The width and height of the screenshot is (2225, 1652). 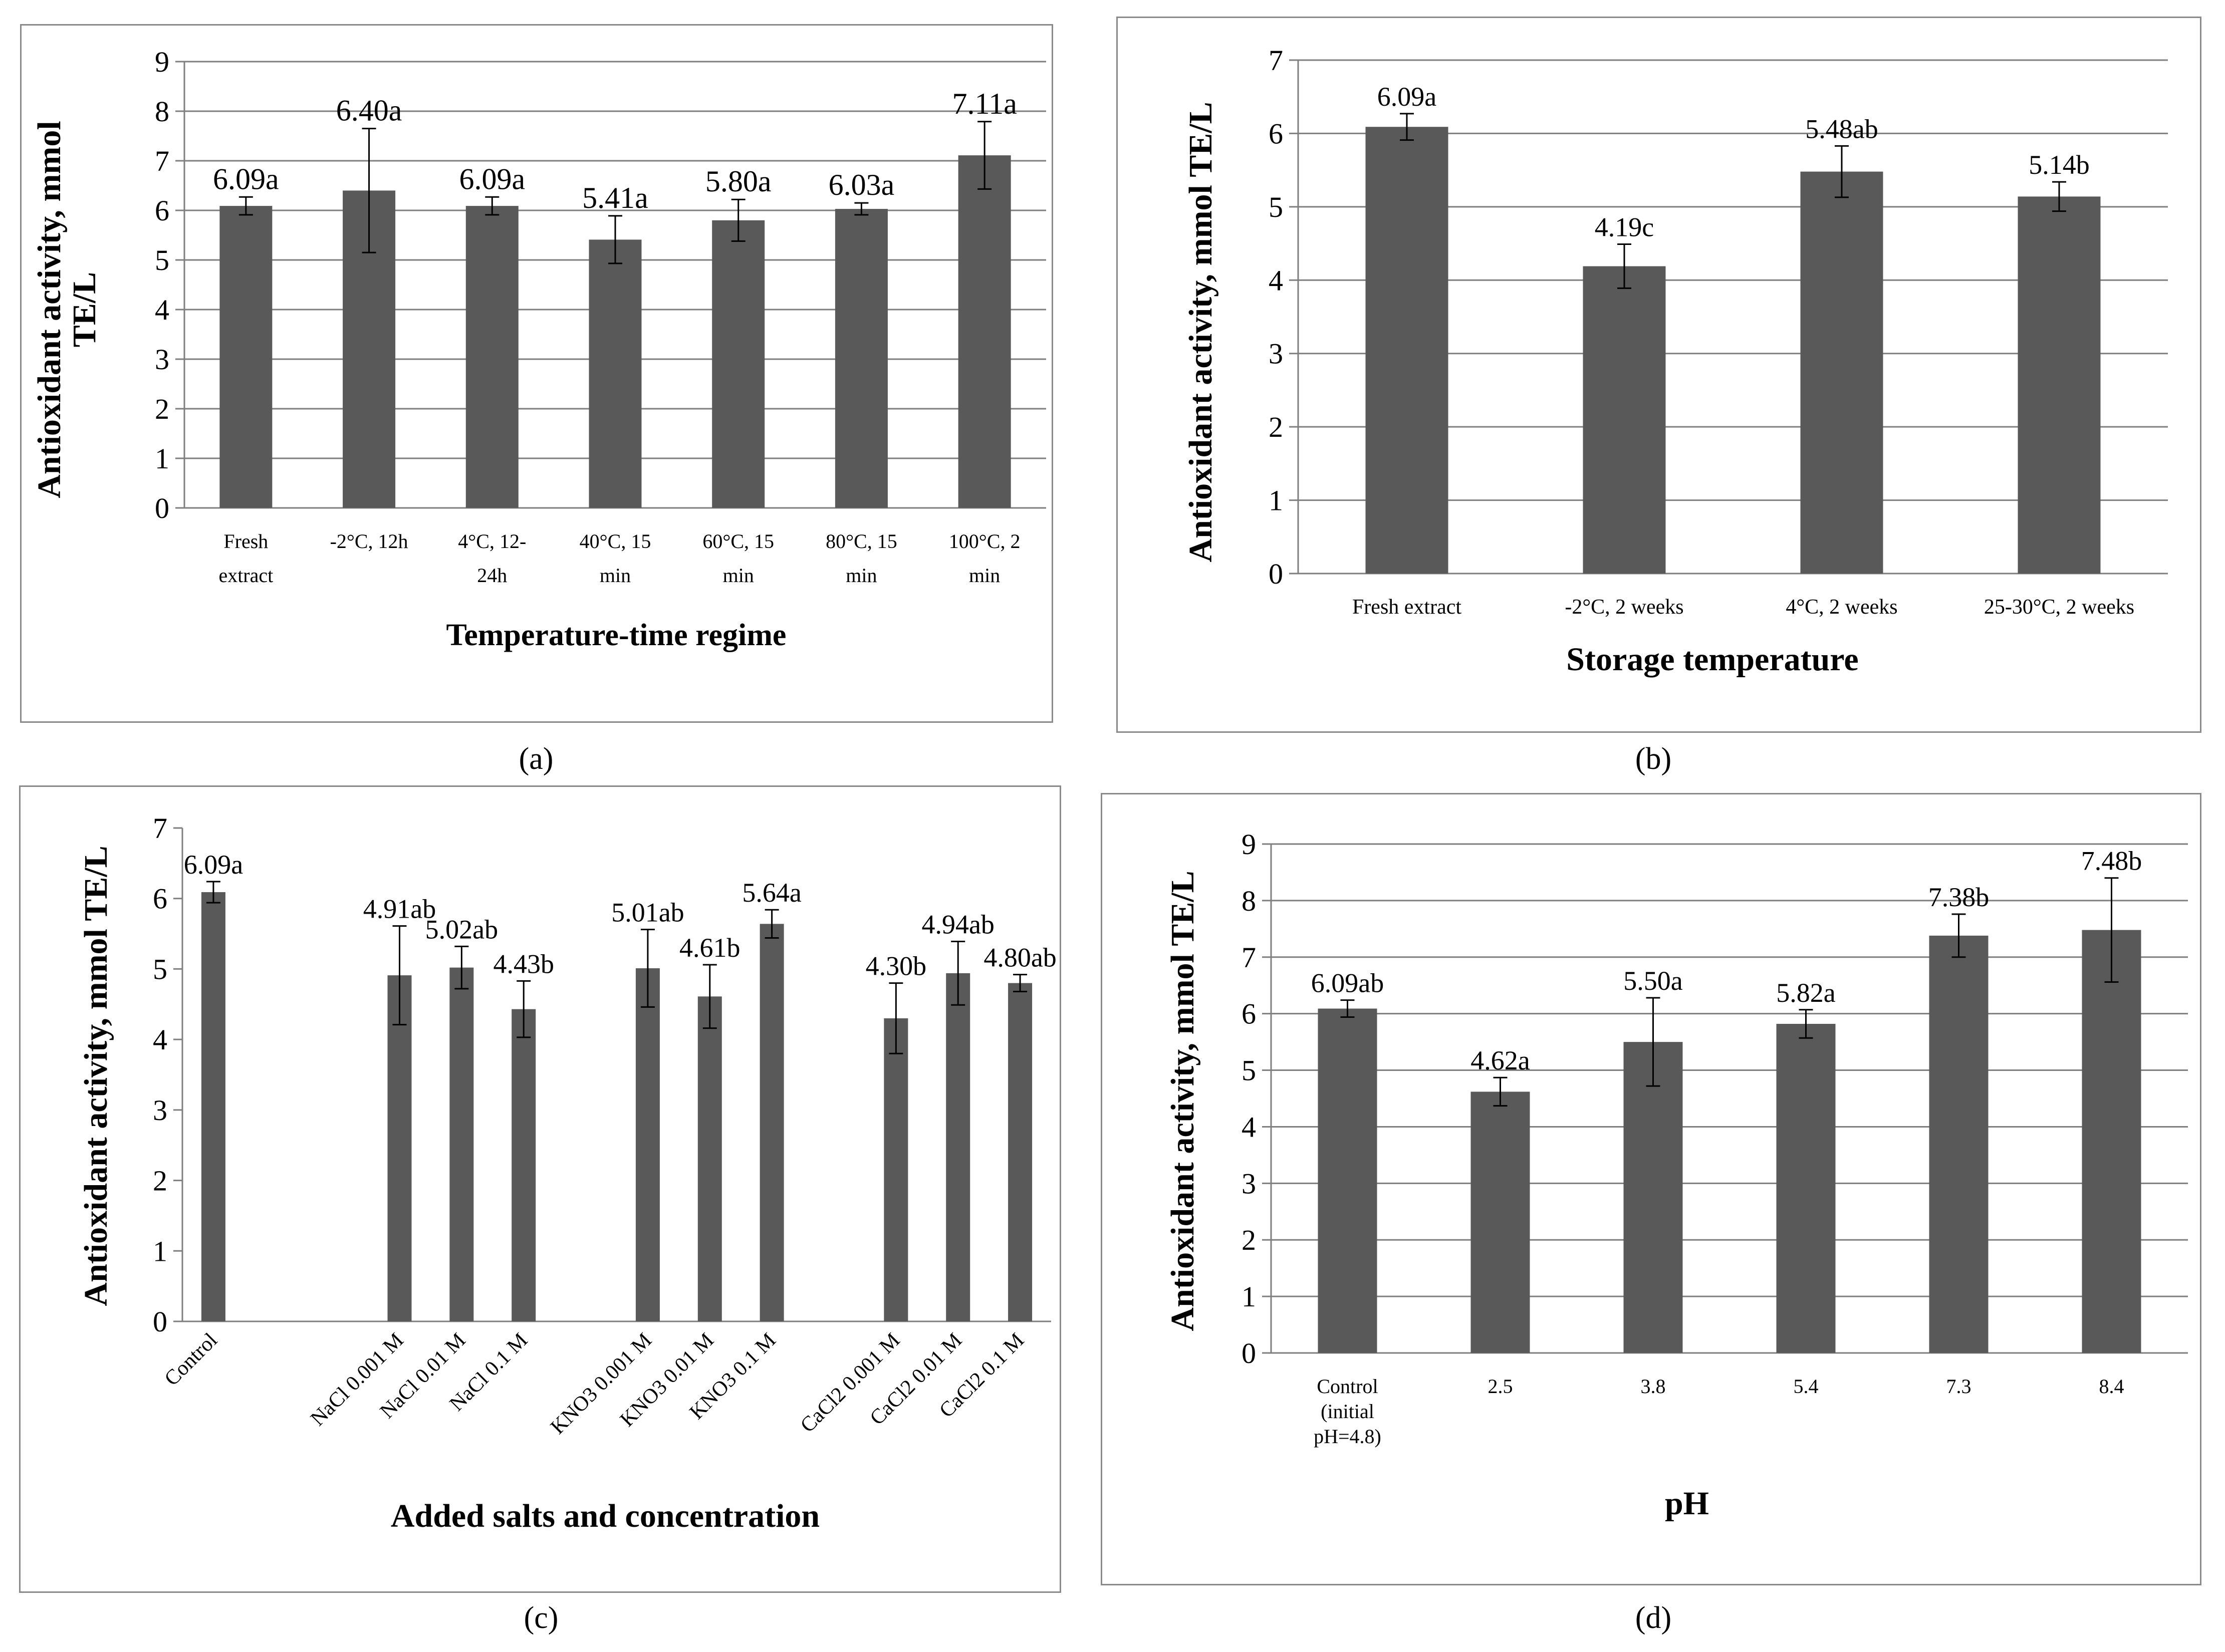 What do you see at coordinates (2111, 1386) in the screenshot?
I see `d-xtick-label: 8.4` at bounding box center [2111, 1386].